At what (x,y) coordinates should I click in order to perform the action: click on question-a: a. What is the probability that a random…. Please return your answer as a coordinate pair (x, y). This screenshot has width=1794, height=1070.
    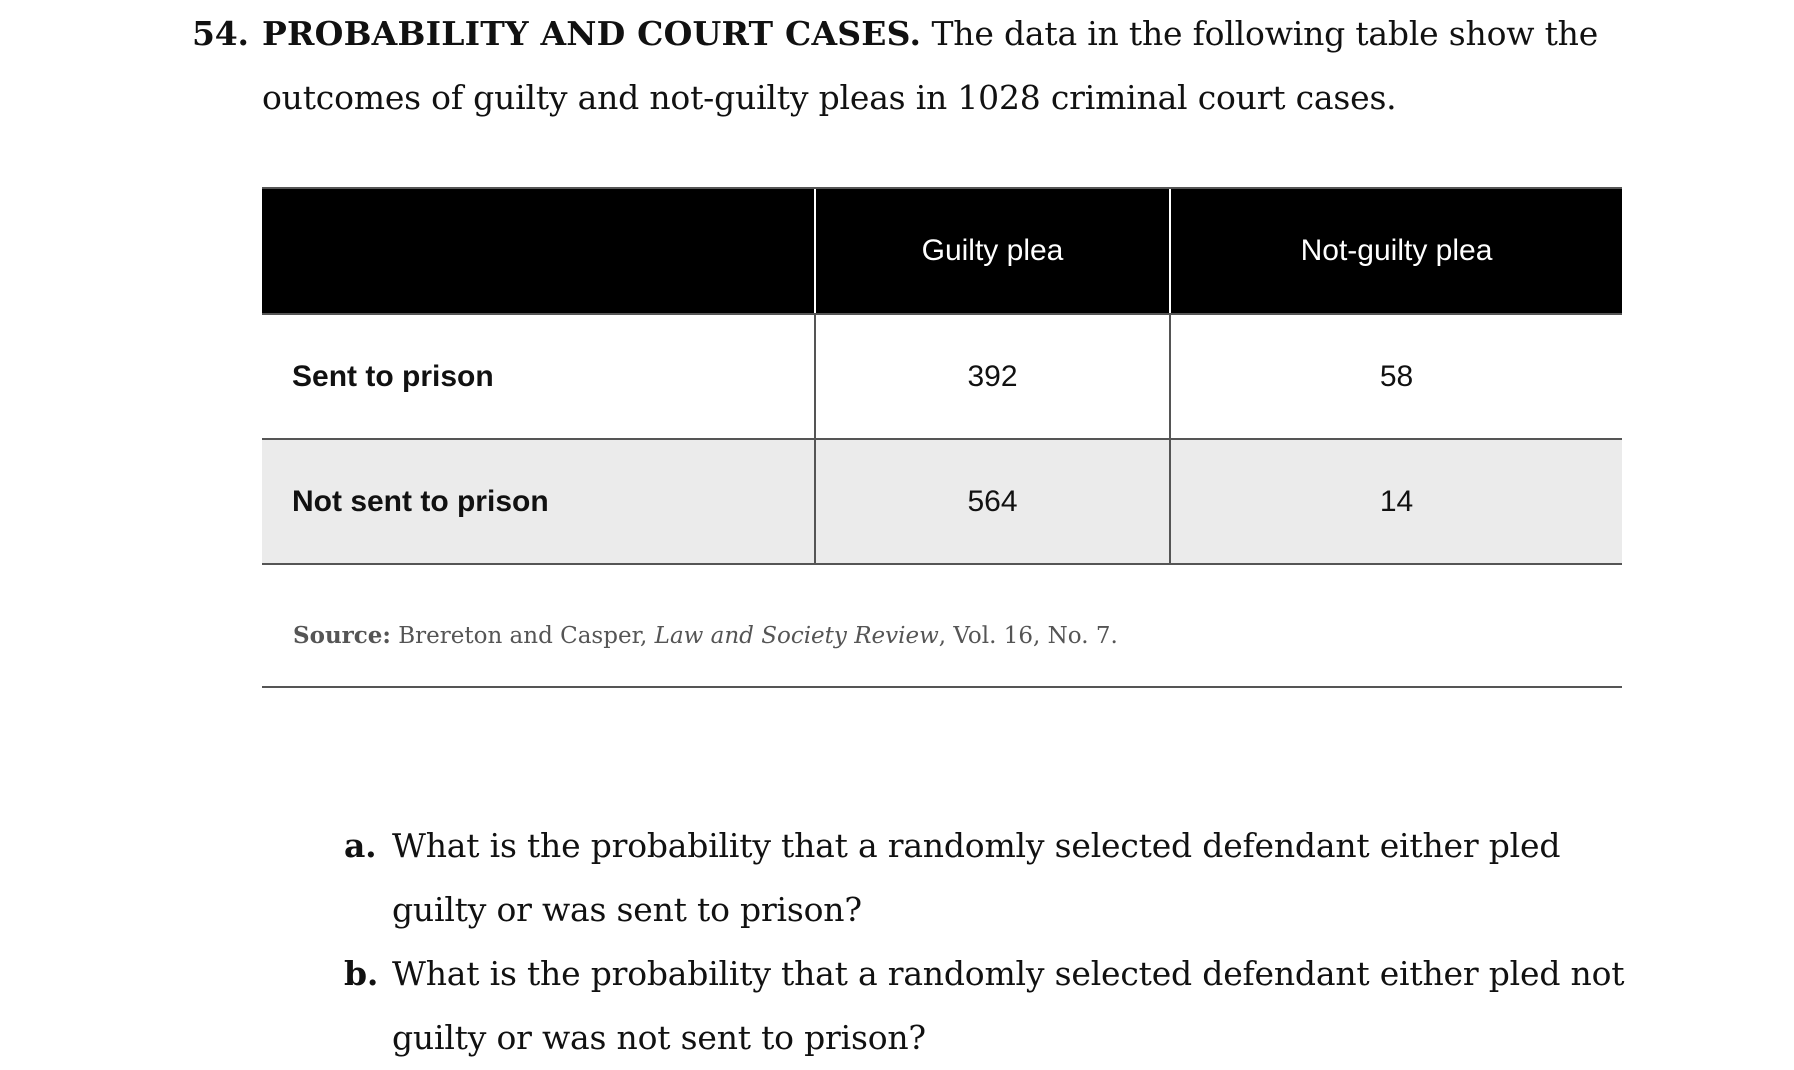
    Looking at the image, I should click on (988, 878).